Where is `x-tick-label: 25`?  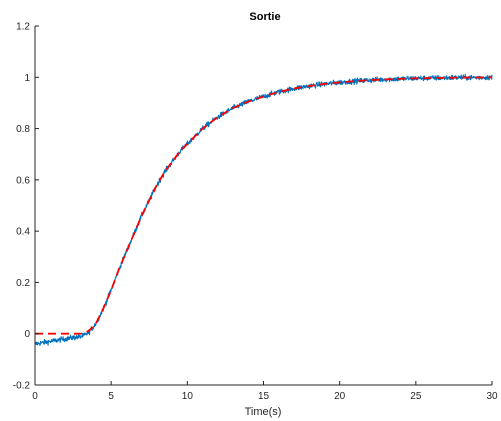 x-tick-label: 25 is located at coordinates (416, 396).